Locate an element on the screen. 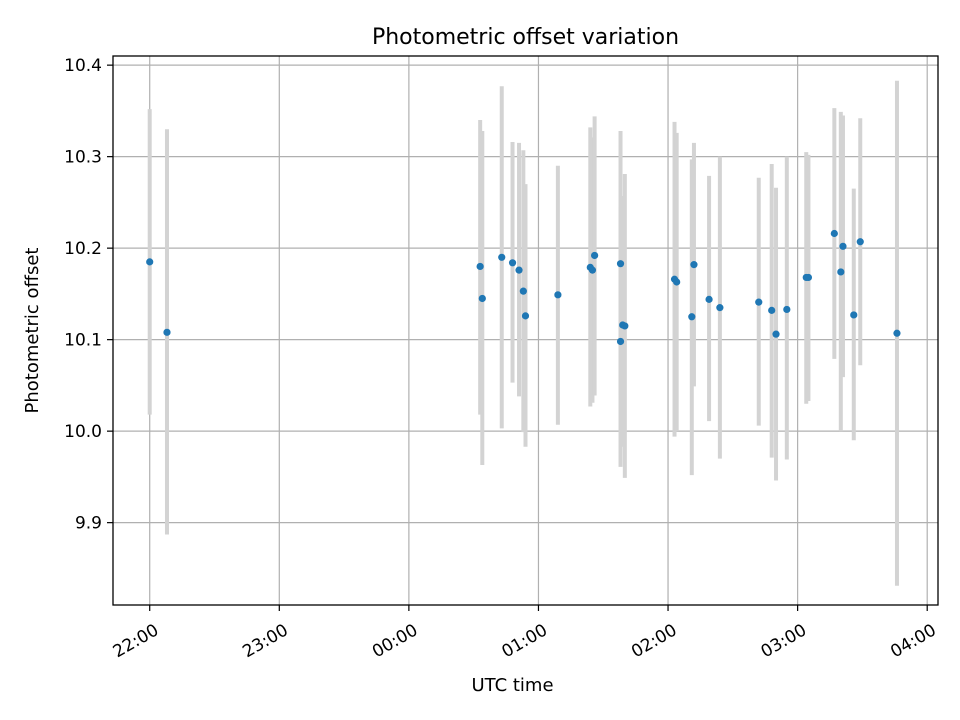 The height and width of the screenshot is (720, 960). data-points is located at coordinates (523, 287).